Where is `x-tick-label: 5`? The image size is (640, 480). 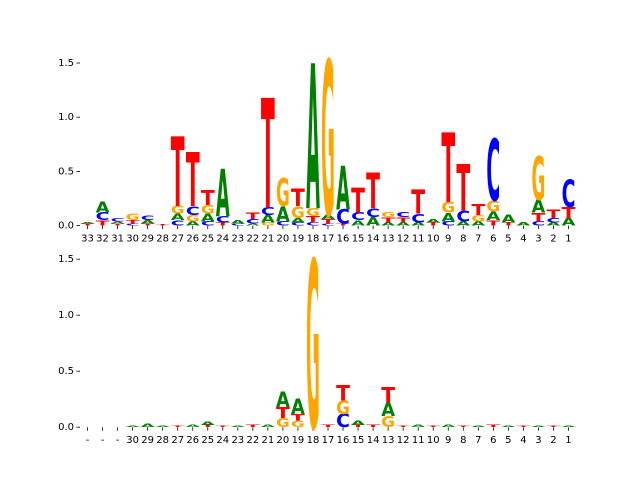 x-tick-label: 5 is located at coordinates (508, 440).